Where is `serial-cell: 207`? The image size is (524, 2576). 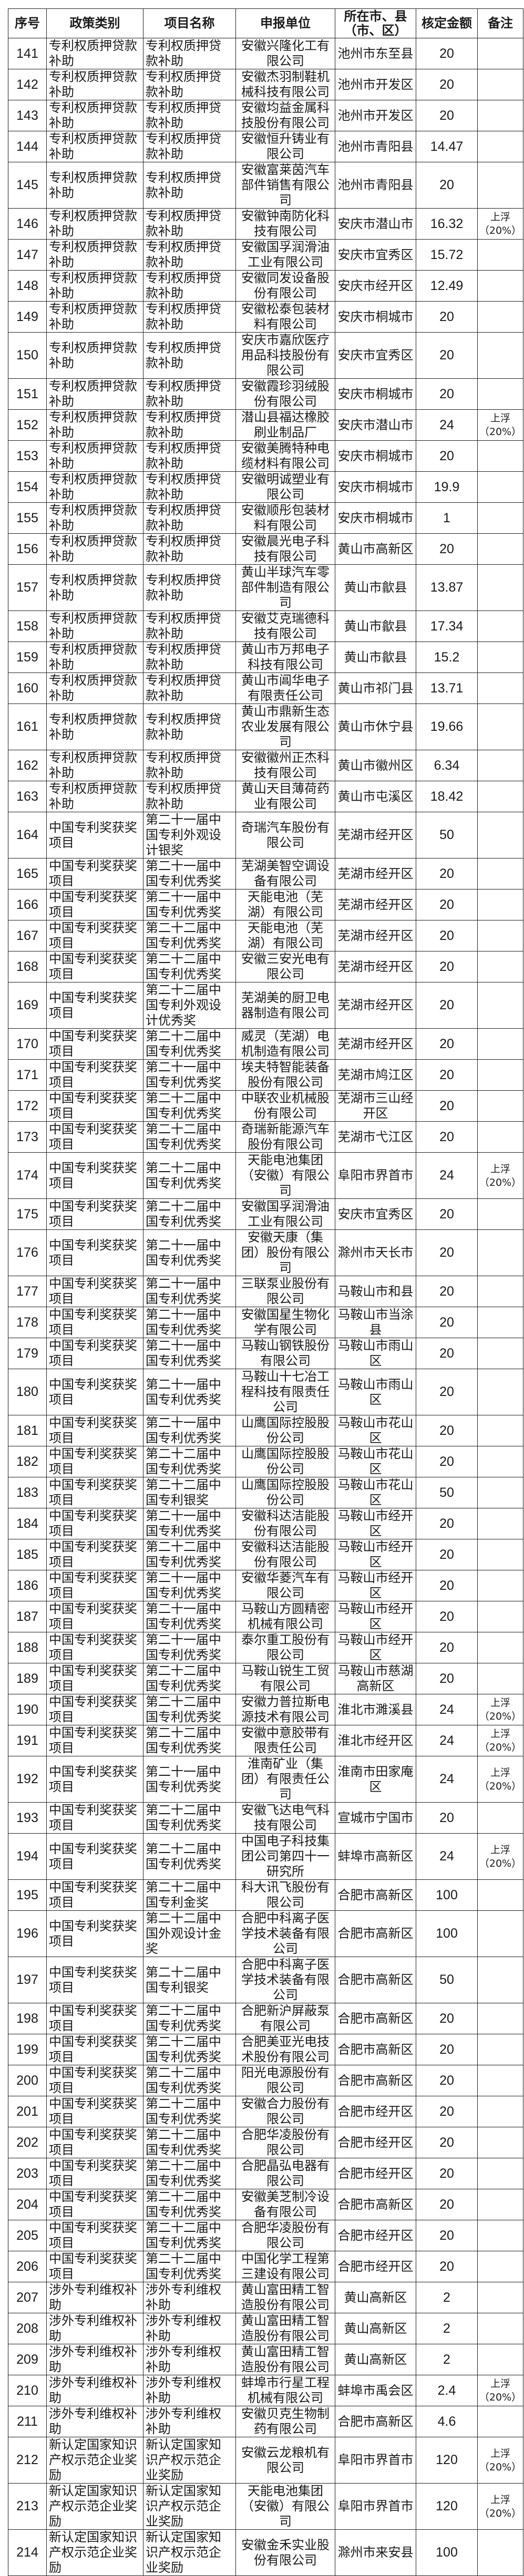 serial-cell: 207 is located at coordinates (27, 2297).